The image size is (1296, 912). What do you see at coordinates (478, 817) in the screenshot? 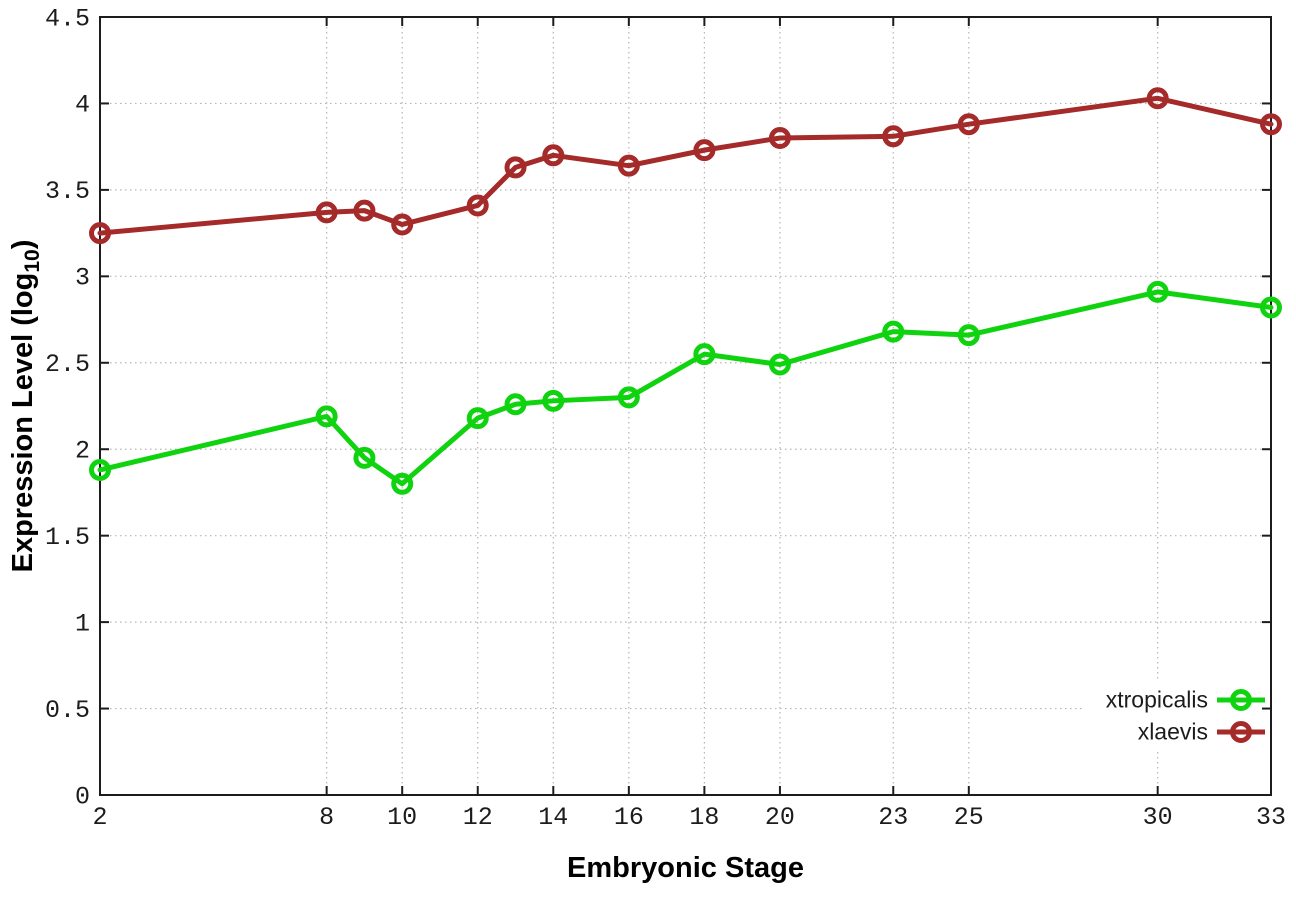
I see `x-tick-label: 12` at bounding box center [478, 817].